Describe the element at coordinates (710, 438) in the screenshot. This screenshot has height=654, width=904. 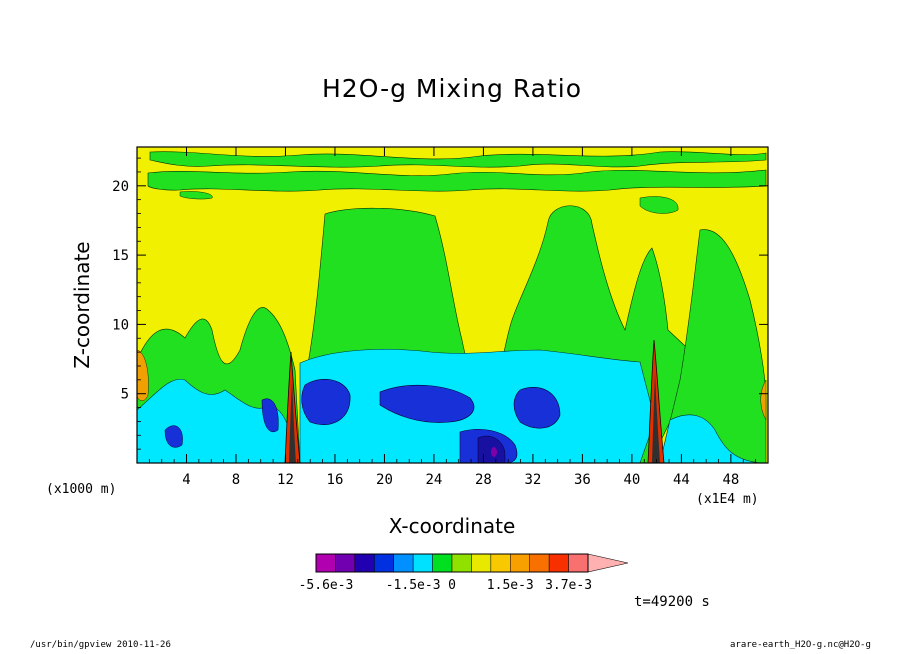
I see `cyan-right` at that location.